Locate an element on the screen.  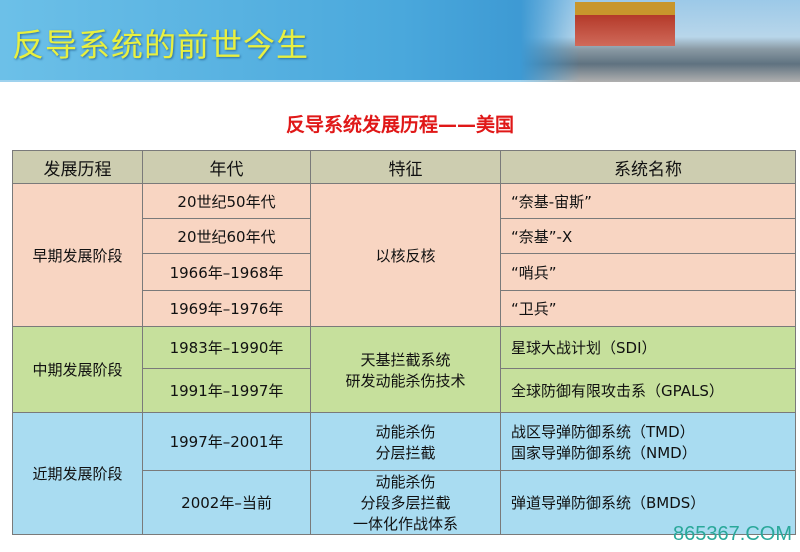
stage-cell: 中期发展阶段 is located at coordinates (77, 369).